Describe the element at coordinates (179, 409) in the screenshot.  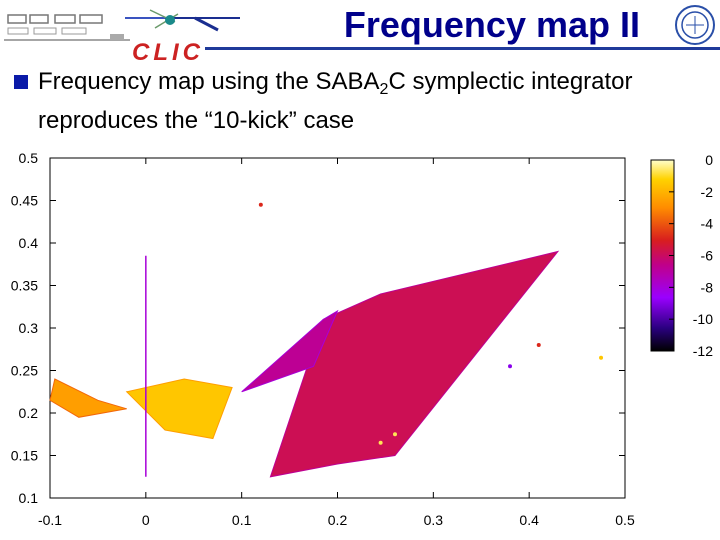
I see `region-left-fan` at that location.